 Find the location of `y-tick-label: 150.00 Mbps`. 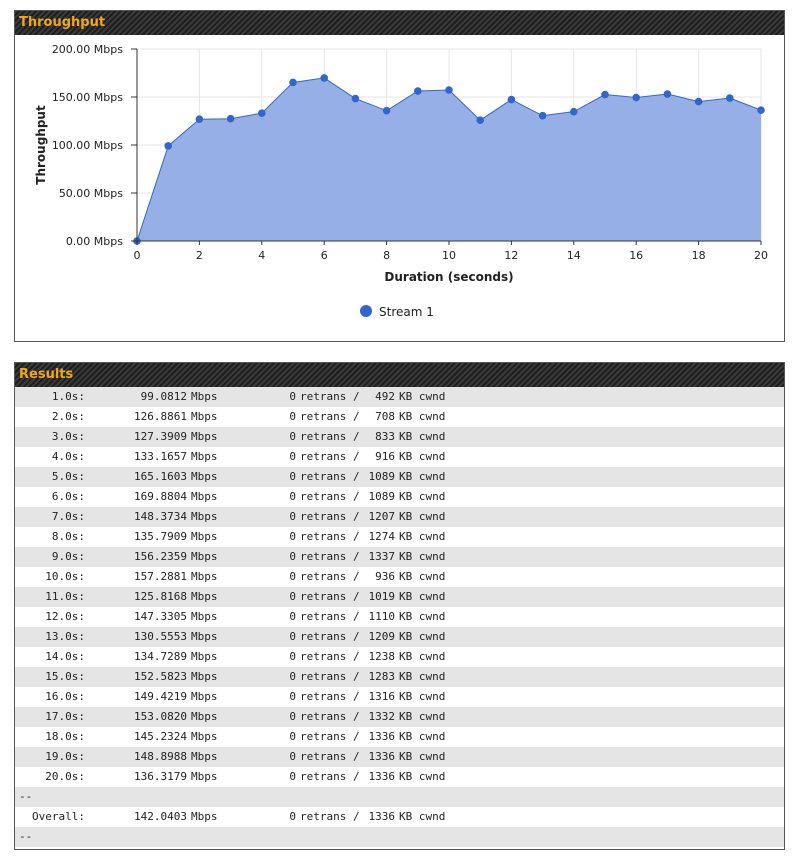

y-tick-label: 150.00 Mbps is located at coordinates (87, 97).